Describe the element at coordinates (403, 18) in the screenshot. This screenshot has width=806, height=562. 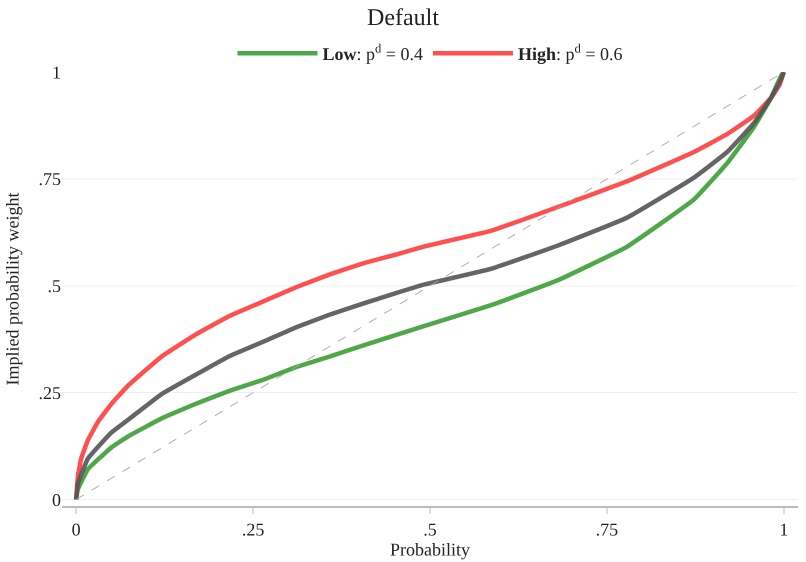
I see `chart-title: Default` at that location.